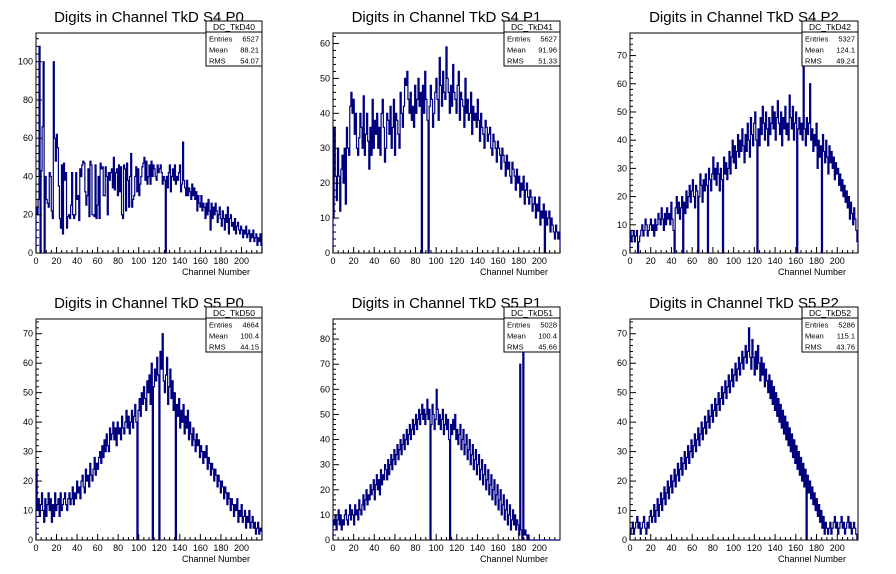  Describe the element at coordinates (234, 27) in the screenshot. I see `stats-box-name: DC_TkD40` at that location.